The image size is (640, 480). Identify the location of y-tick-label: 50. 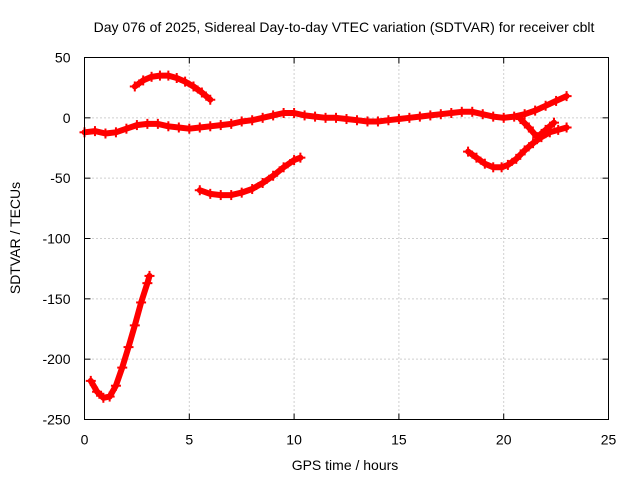
(63, 58).